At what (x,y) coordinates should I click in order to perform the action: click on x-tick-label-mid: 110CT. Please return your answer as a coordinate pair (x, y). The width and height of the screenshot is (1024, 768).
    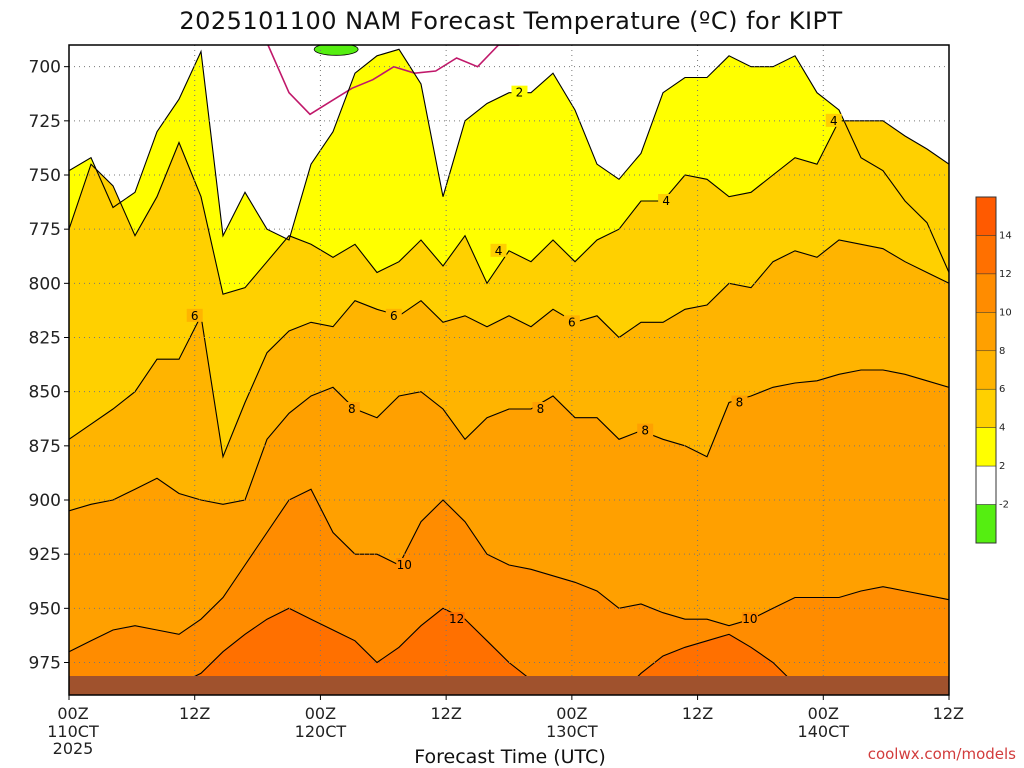
    Looking at the image, I should click on (73, 731).